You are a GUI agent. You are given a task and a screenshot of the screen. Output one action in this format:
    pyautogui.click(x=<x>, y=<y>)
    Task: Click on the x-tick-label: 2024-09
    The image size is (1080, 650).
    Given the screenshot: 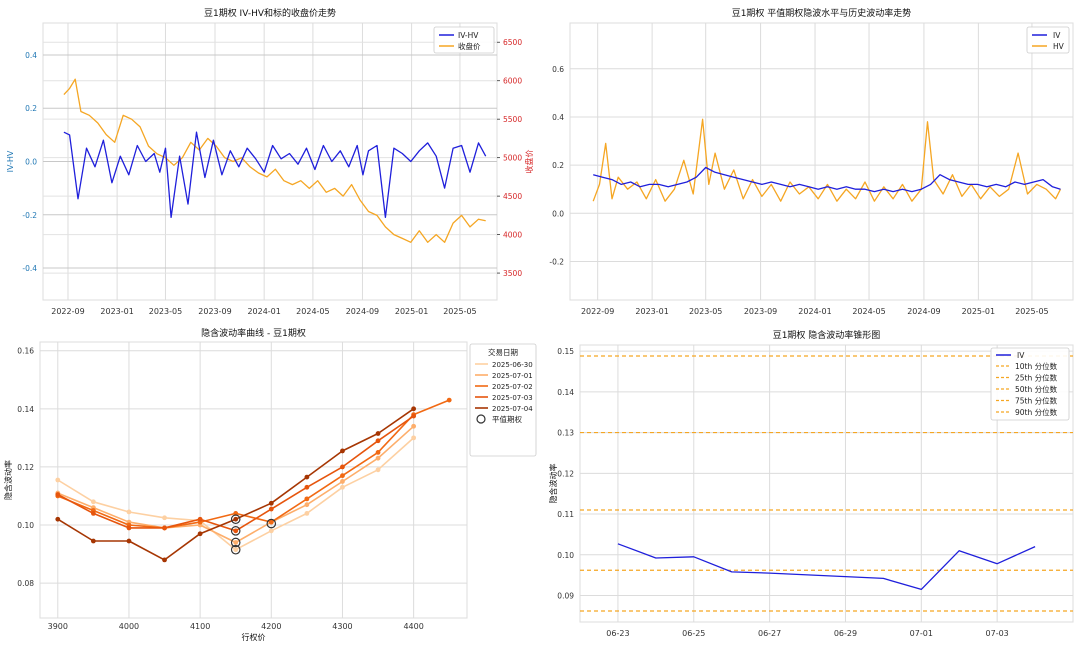 What is the action you would take?
    pyautogui.click(x=362, y=311)
    